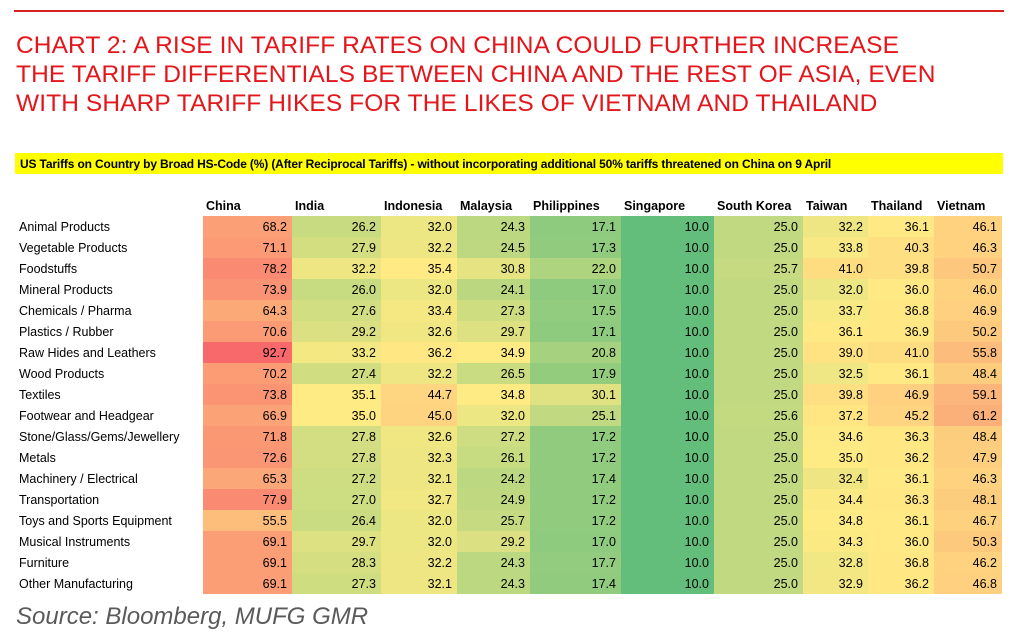 This screenshot has height=638, width=1022. What do you see at coordinates (364, 311) in the screenshot?
I see `cell-value: 27.6` at bounding box center [364, 311].